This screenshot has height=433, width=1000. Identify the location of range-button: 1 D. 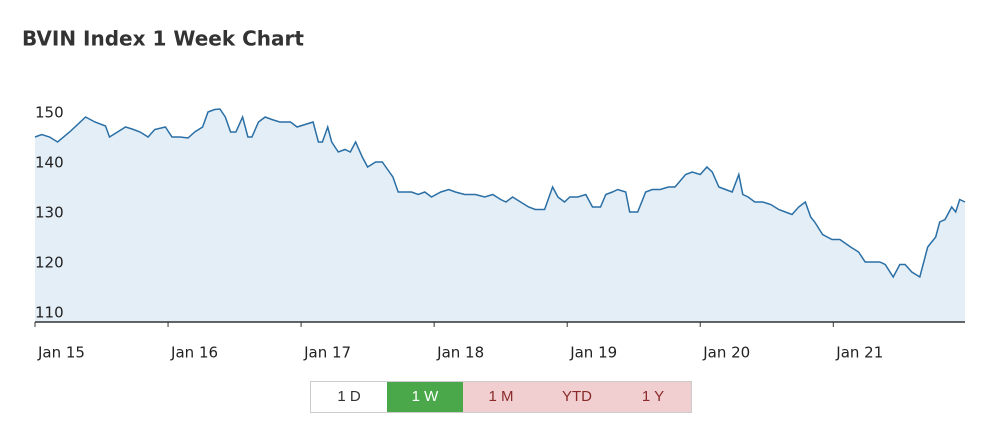
(349, 397).